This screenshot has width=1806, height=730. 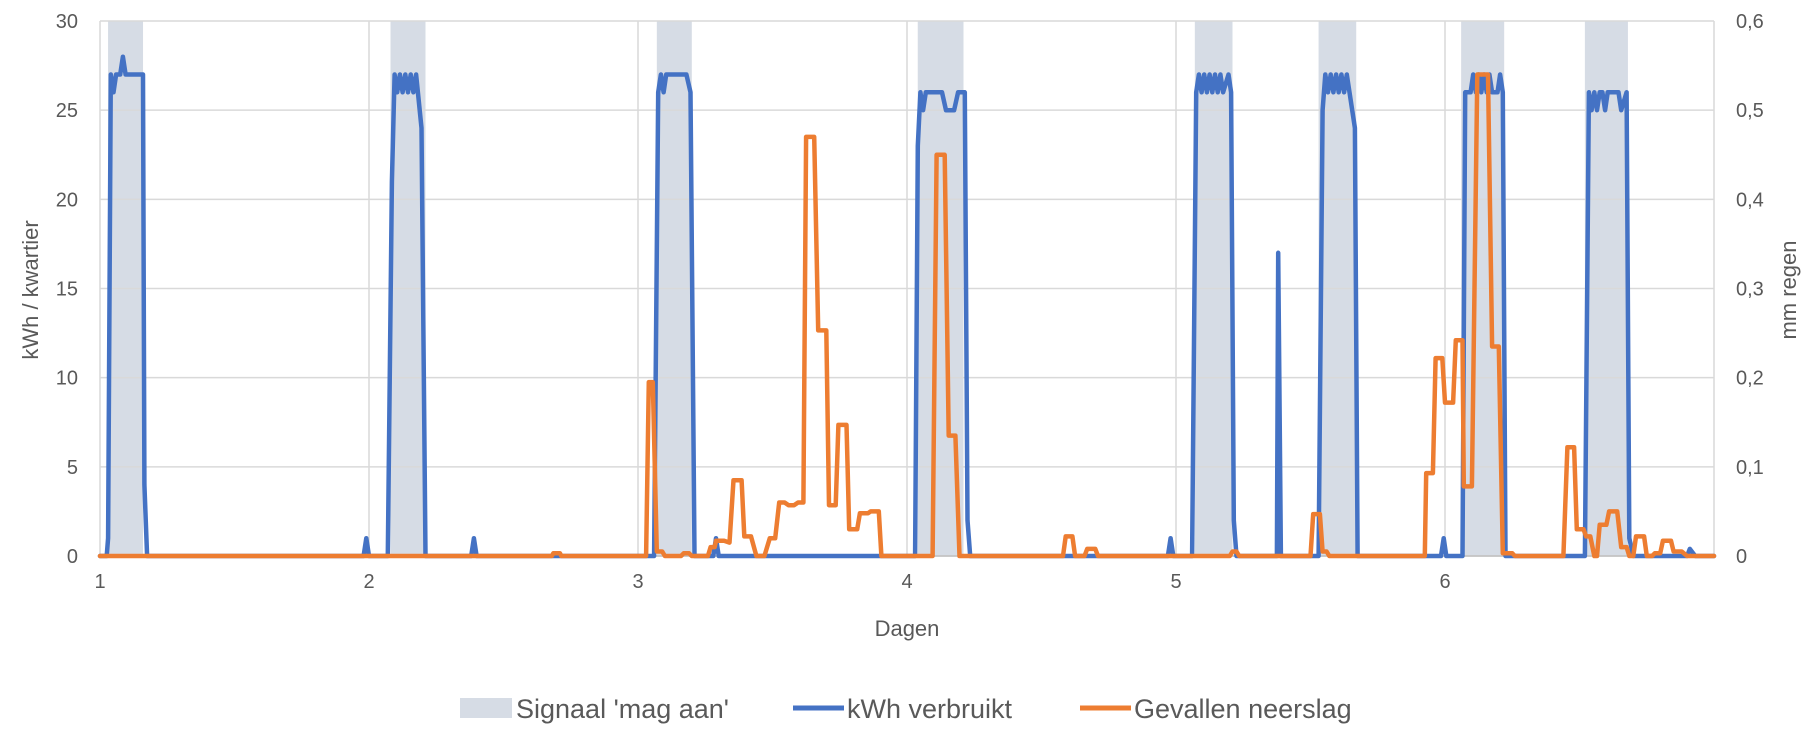 I want to click on legend-item-signal: Signaal 'mag aan', so click(x=594, y=709).